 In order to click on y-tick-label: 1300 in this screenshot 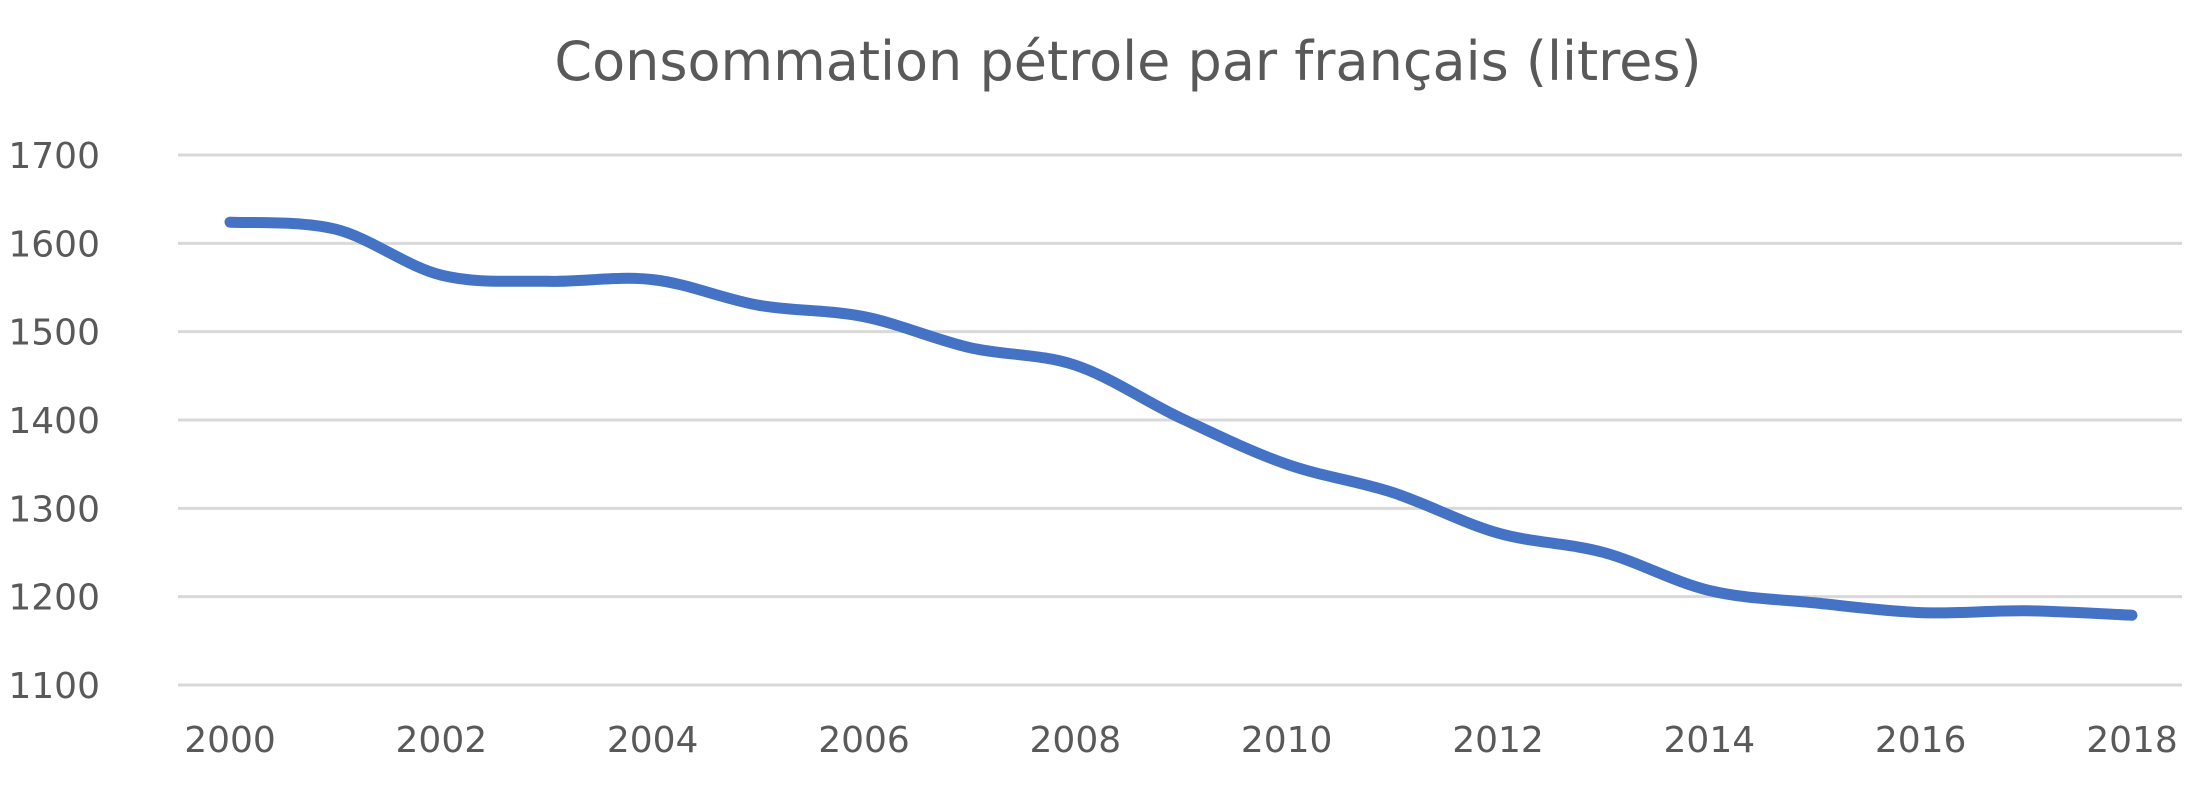, I will do `click(54, 509)`.